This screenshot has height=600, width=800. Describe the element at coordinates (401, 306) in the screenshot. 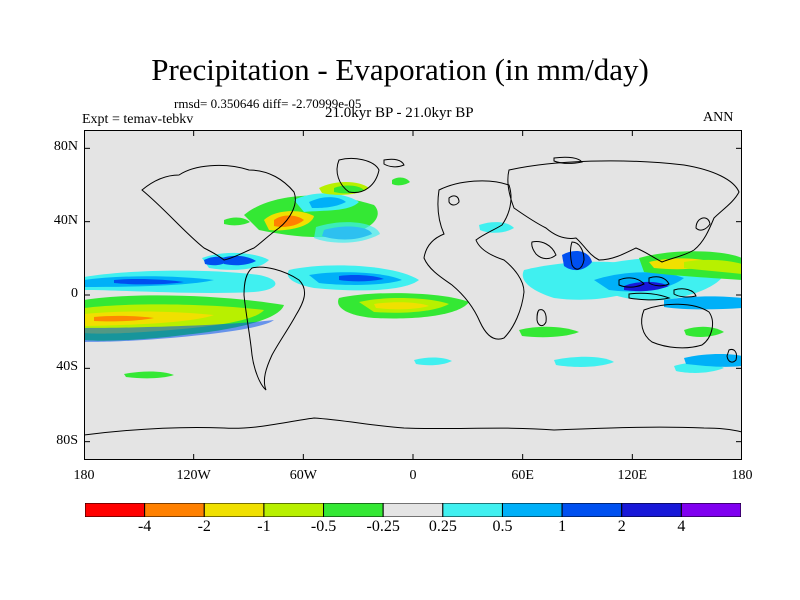

I see `s-atlantic-dry-inner` at that location.